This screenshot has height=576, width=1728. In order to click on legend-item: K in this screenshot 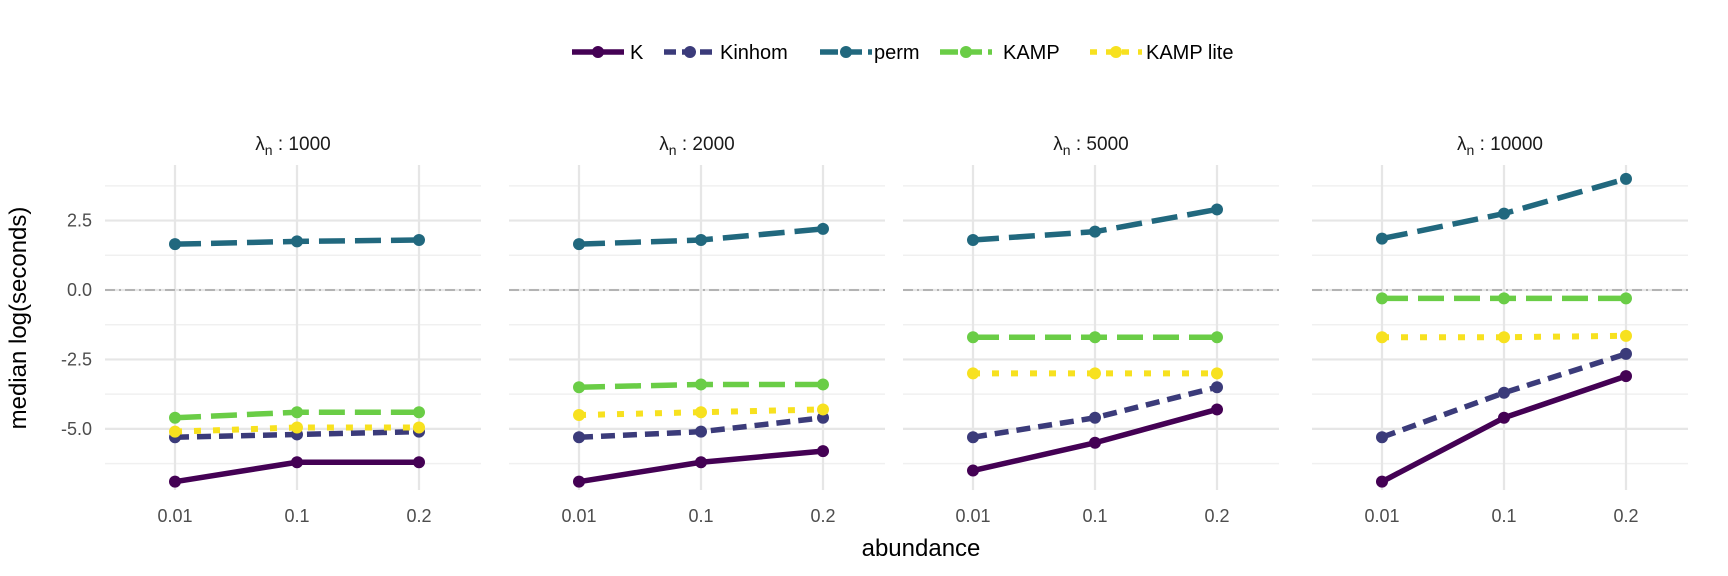, I will do `click(608, 53)`.